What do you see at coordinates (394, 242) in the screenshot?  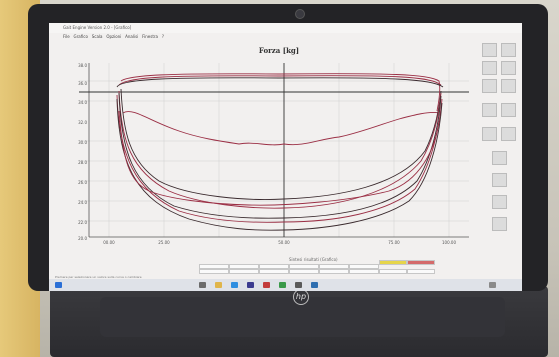 I see `x-tick-label: 75.00` at bounding box center [394, 242].